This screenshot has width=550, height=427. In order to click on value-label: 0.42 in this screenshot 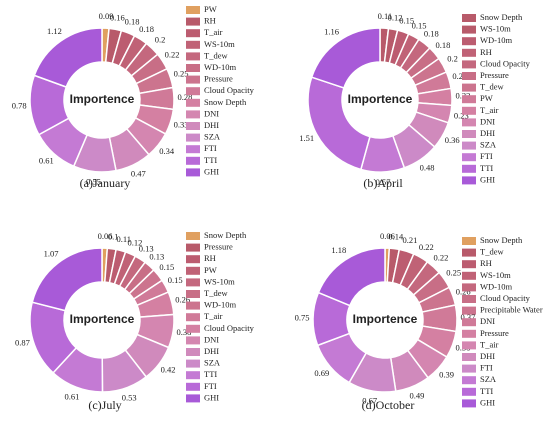, I will do `click(168, 369)`.